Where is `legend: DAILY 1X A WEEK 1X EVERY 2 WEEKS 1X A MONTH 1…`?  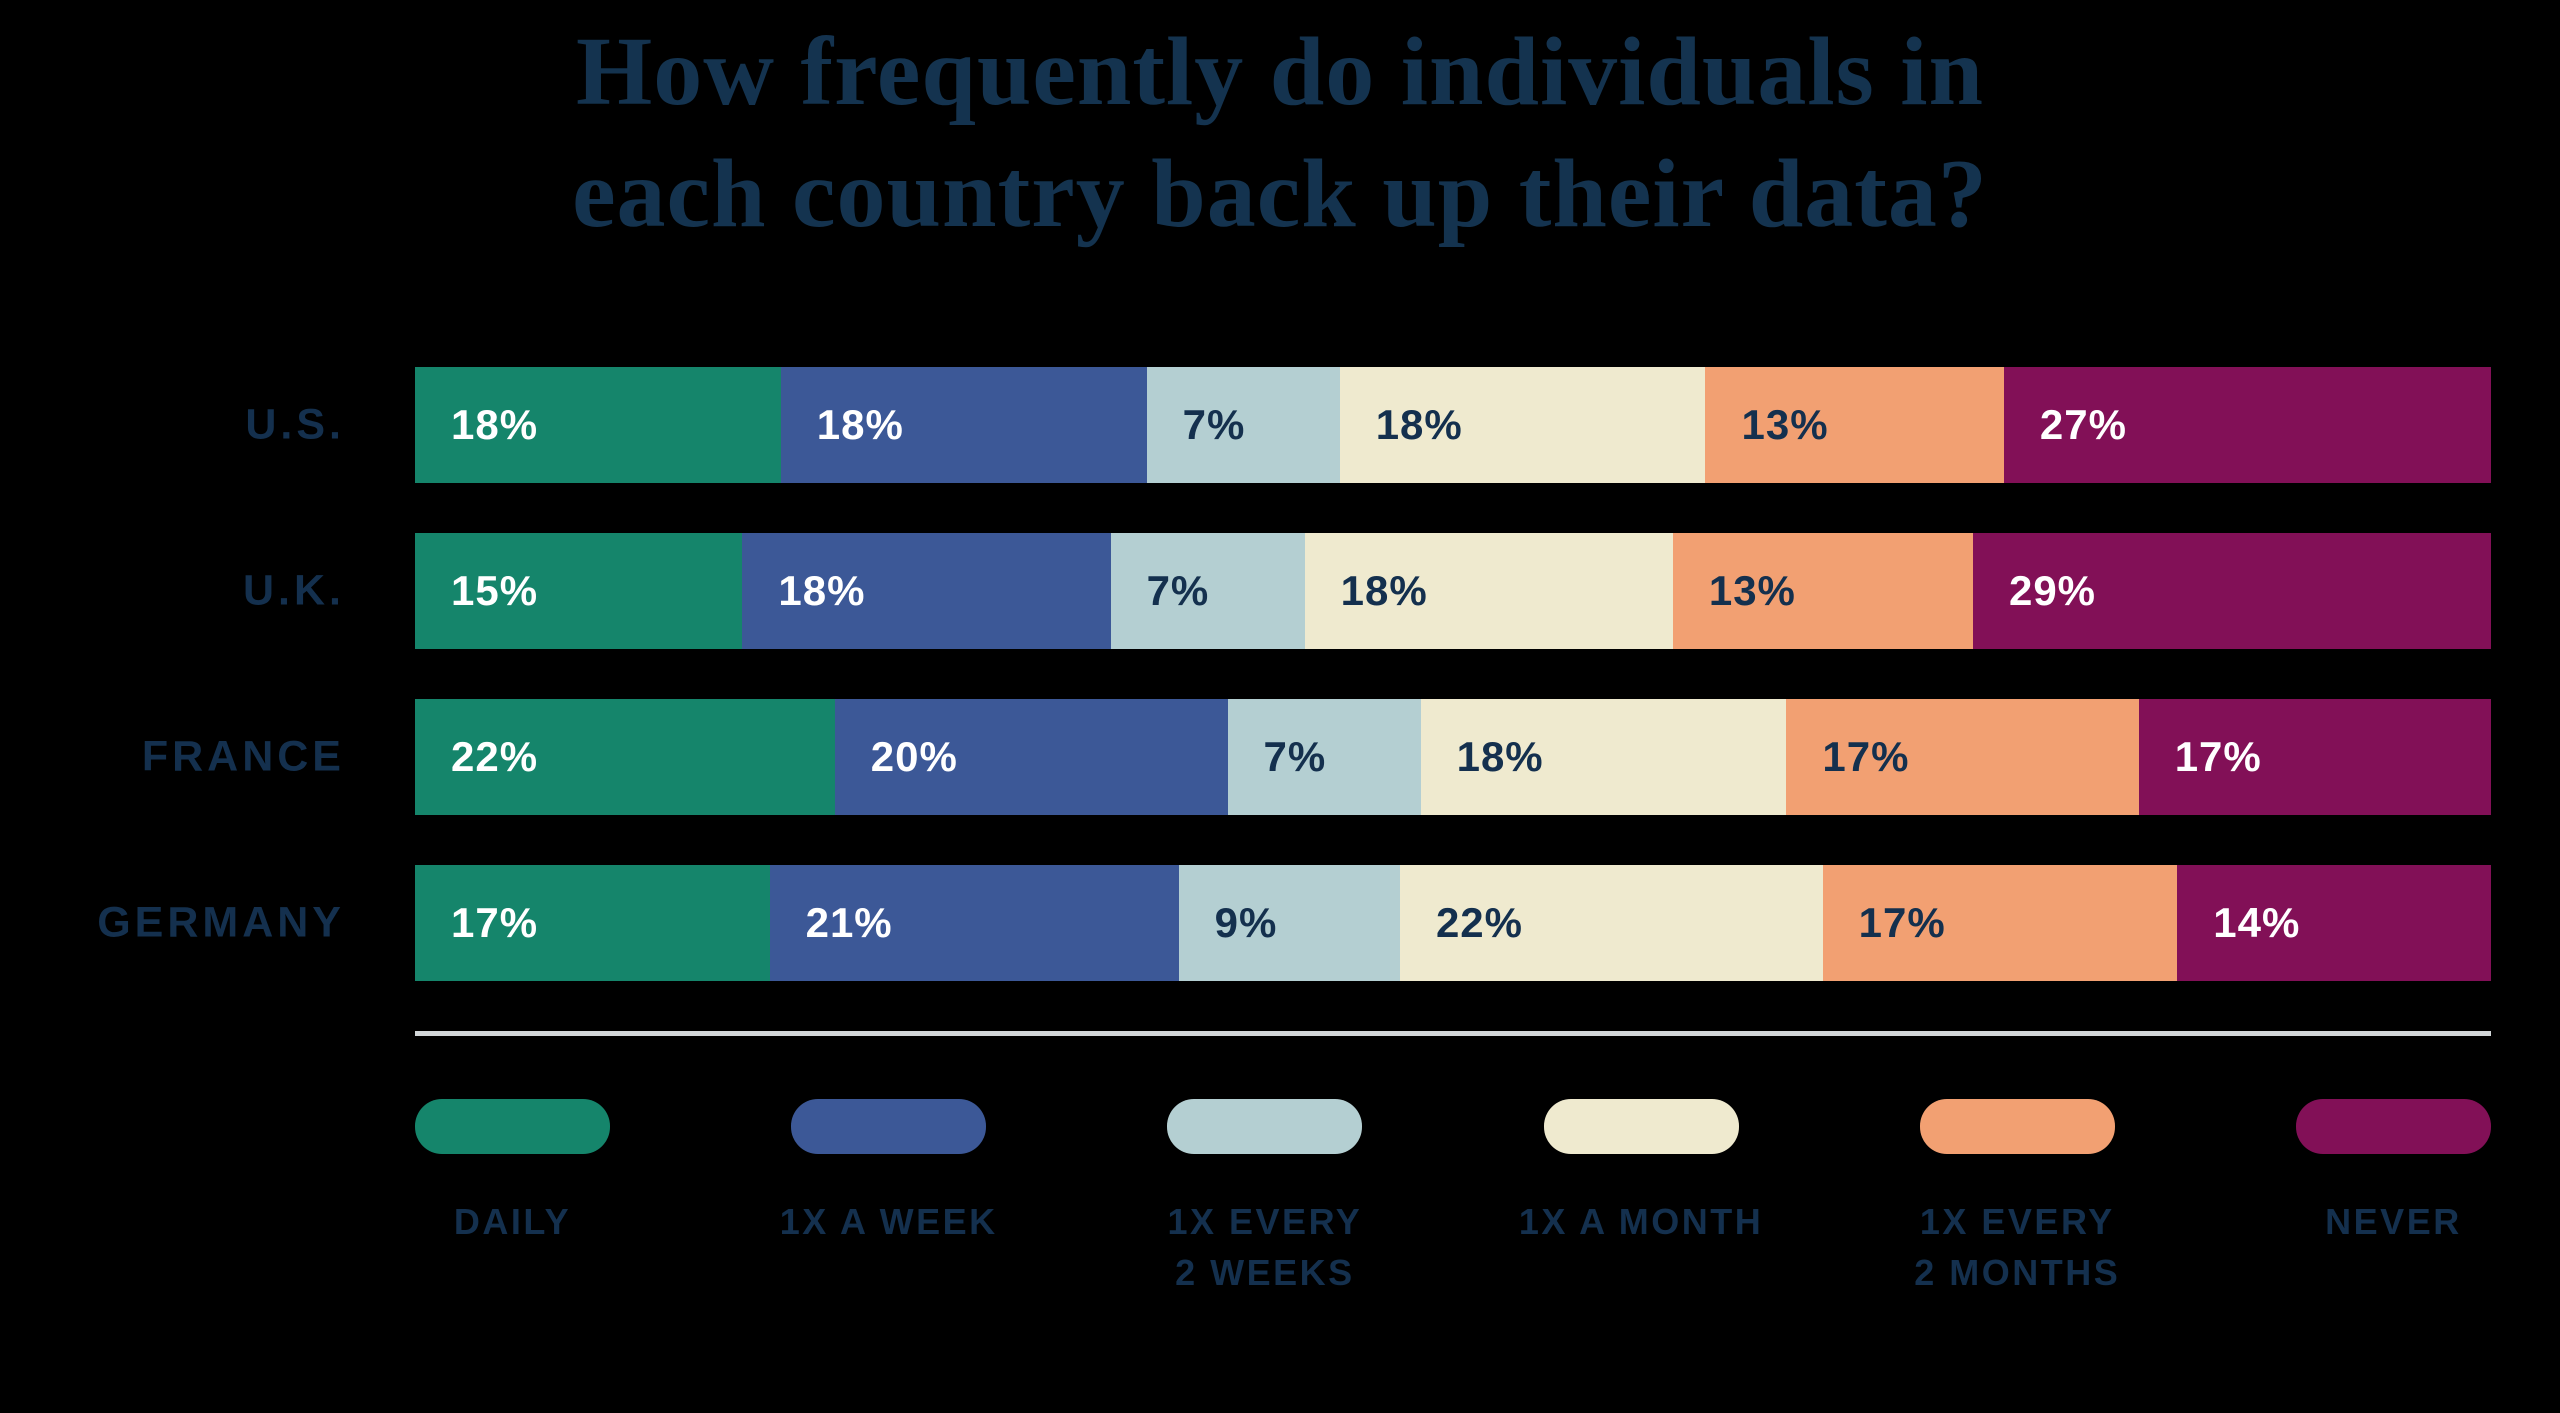
legend: DAILY 1X A WEEK 1X EVERY 2 WEEKS 1X A MONTH 1… is located at coordinates (1453, 1198).